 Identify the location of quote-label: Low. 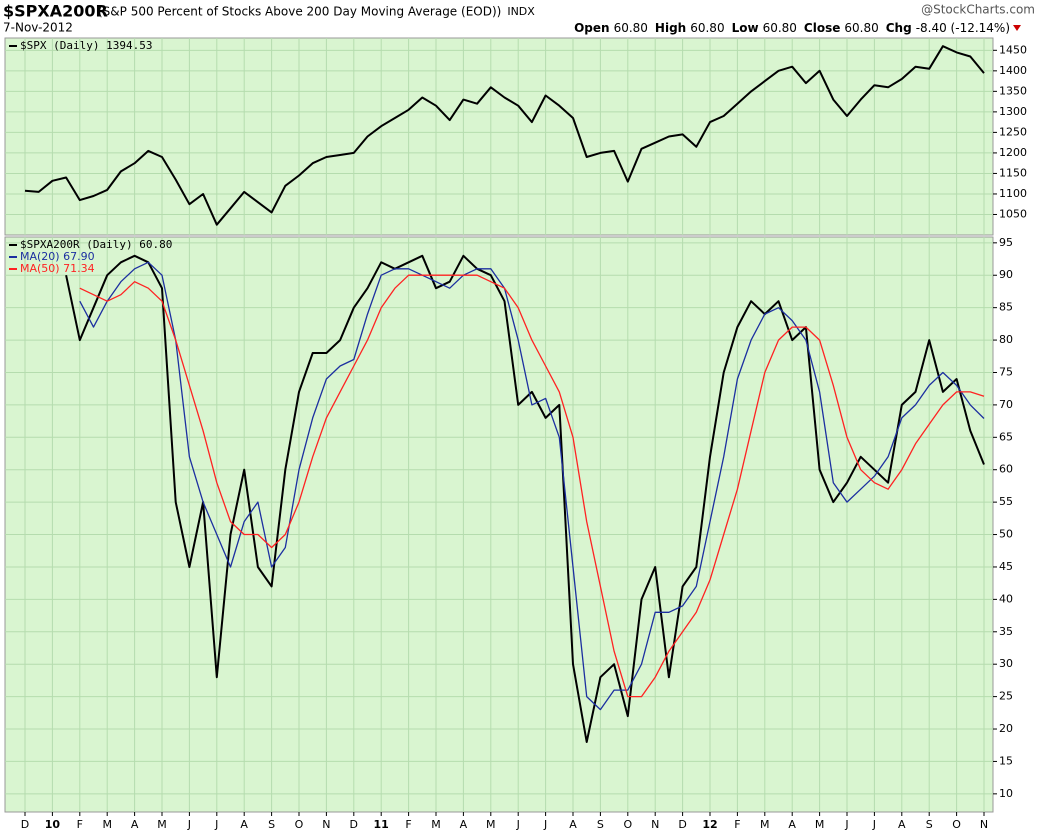
(745, 28).